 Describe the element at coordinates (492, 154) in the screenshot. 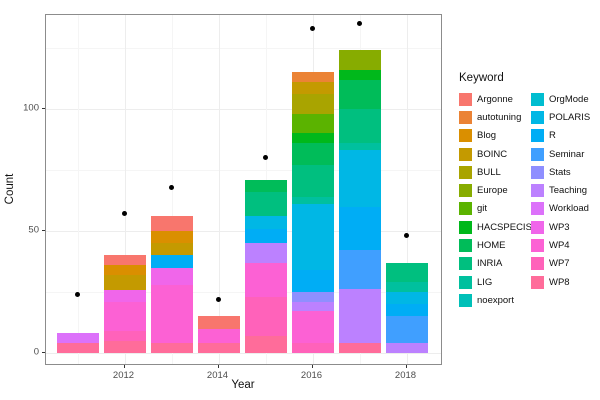

I see `legend-label: BOINC` at that location.